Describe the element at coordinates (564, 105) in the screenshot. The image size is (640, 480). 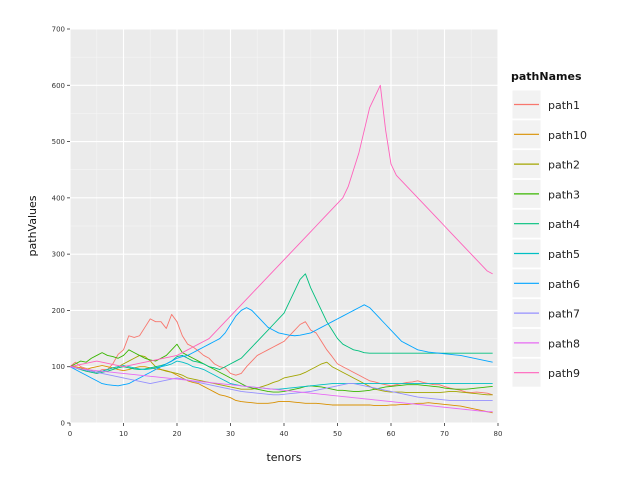
I see `legend-label-path1: path1` at that location.